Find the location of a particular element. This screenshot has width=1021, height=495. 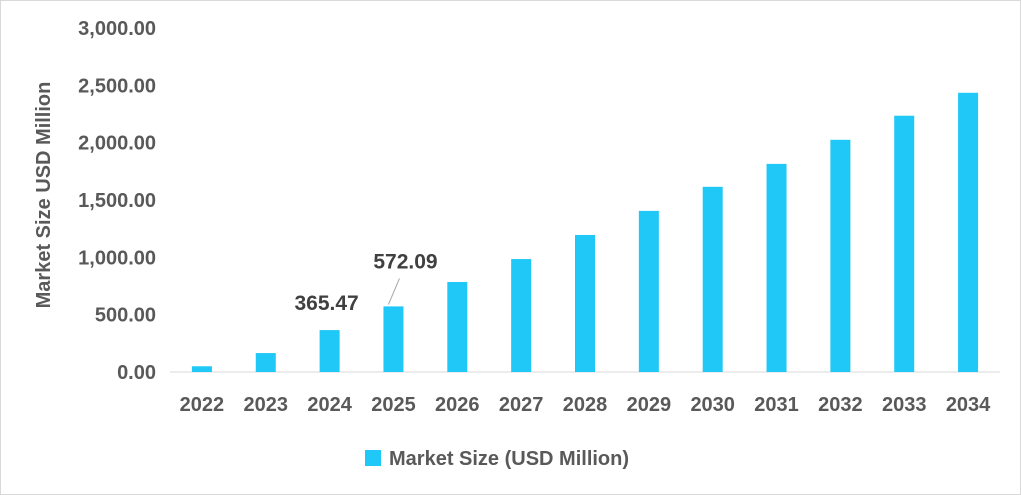

x-tick-label: 2029 is located at coordinates (649, 405).